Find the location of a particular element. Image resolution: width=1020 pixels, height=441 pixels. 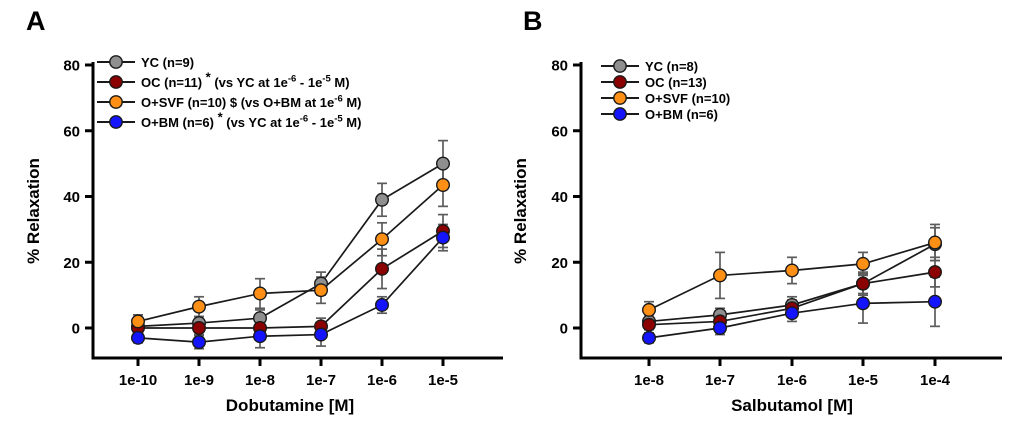

legend-item: O+BM (n=6) is located at coordinates (665, 114).